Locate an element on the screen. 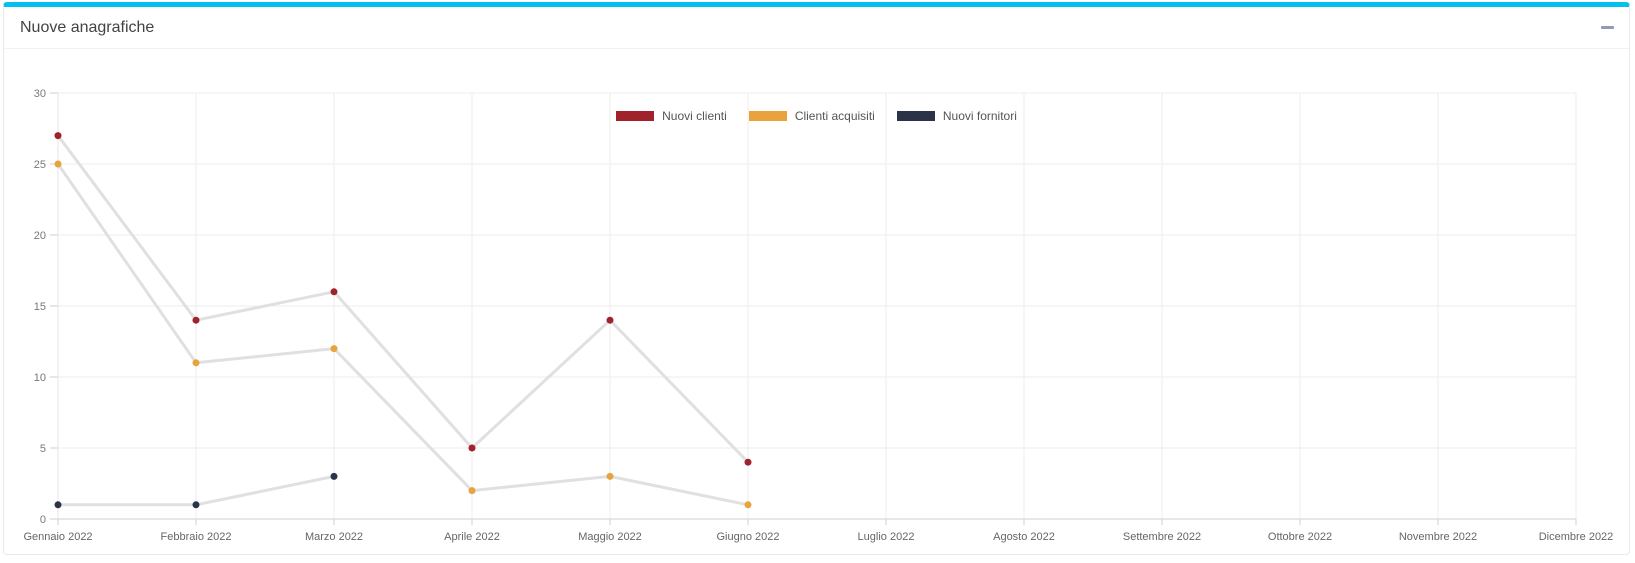 The image size is (1635, 563). legend-label: Nuovi fornitori is located at coordinates (979, 116).